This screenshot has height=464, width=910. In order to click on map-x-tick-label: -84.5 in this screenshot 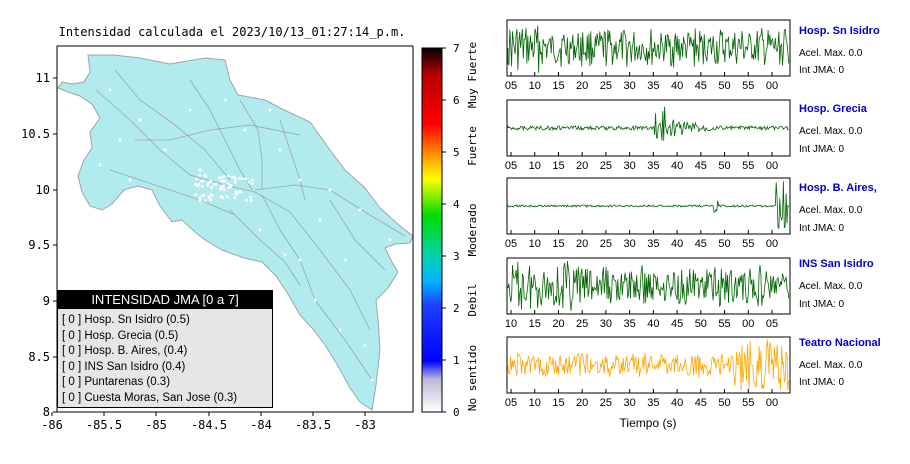, I will do `click(209, 425)`.